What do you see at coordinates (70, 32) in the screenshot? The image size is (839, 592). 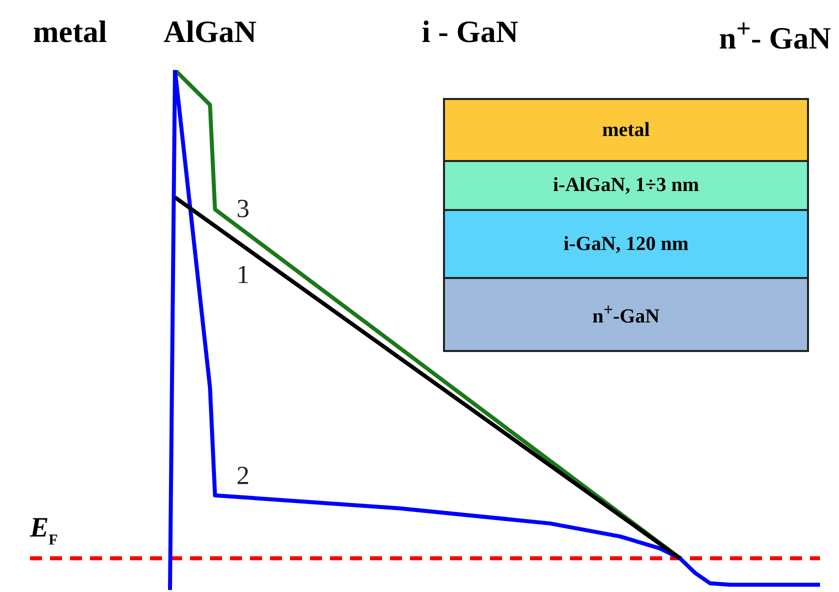 I see `text: metal` at bounding box center [70, 32].